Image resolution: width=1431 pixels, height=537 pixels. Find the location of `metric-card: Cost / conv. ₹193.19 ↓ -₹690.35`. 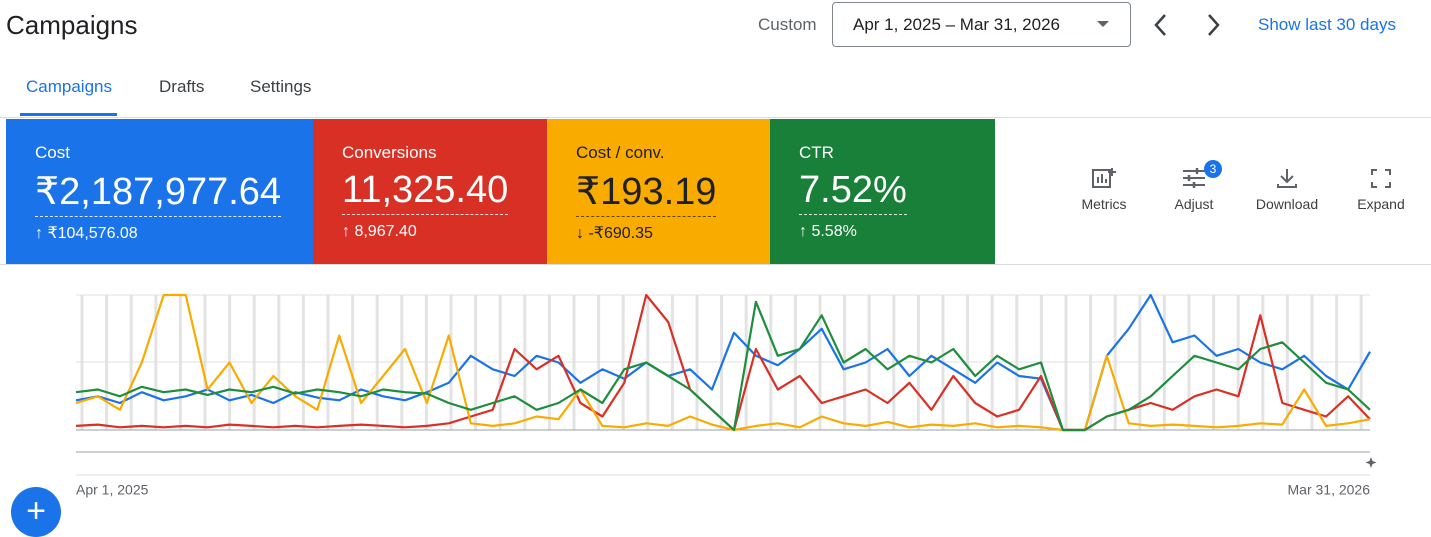

metric-card: Cost / conv. ₹193.19 ↓ -₹690.35 is located at coordinates (658, 191).